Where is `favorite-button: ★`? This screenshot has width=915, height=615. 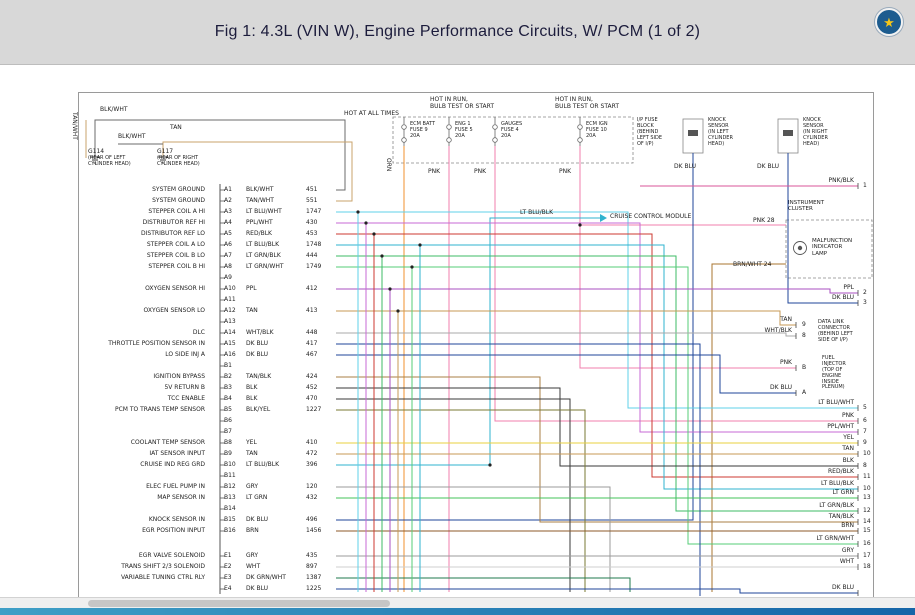
favorite-button: ★ is located at coordinates (889, 22).